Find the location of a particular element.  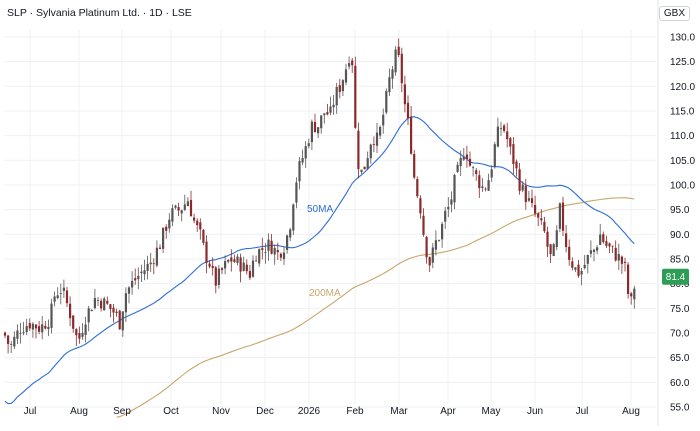

x-tick-label: Apr is located at coordinates (448, 411).